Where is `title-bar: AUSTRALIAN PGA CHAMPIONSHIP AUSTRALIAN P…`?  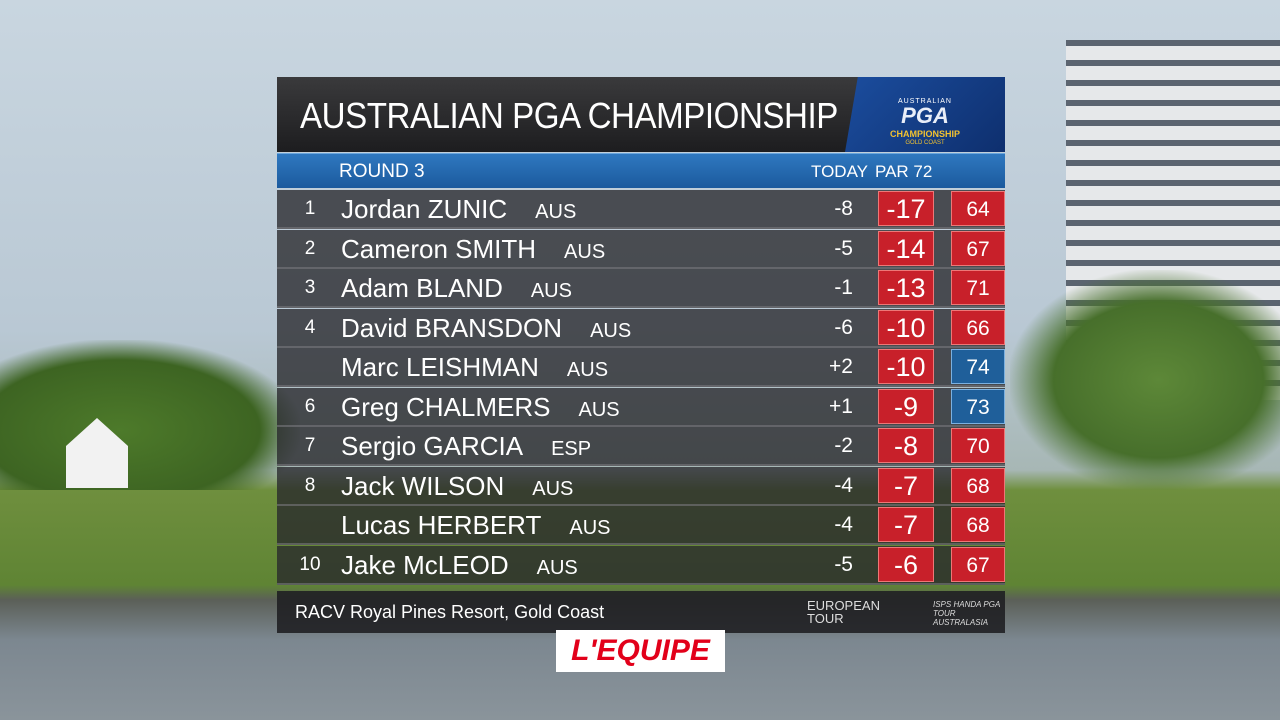
title-bar: AUSTRALIAN PGA CHAMPIONSHIP AUSTRALIAN P… is located at coordinates (641, 114).